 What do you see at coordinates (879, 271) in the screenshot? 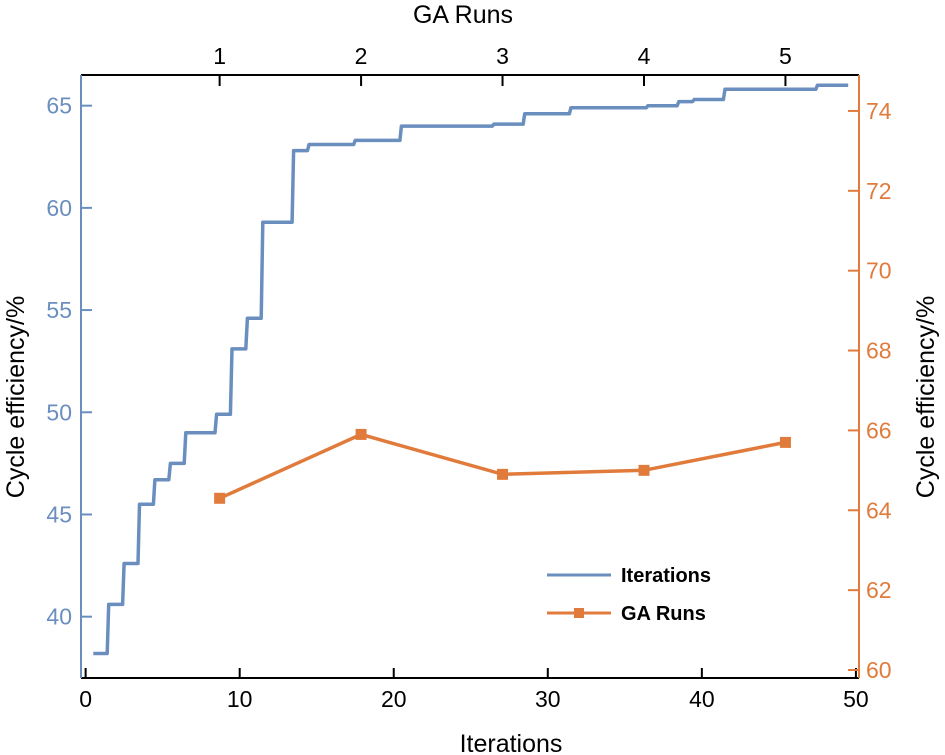
I see `right-tick-label: 70` at bounding box center [879, 271].